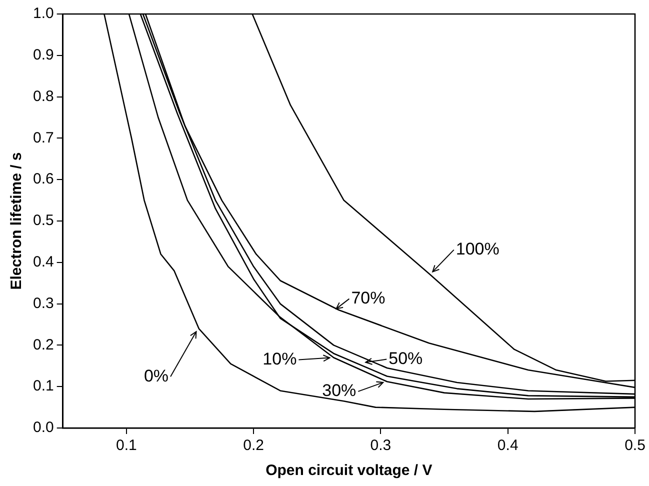  I want to click on x-tick-label: 0.5, so click(635, 445).